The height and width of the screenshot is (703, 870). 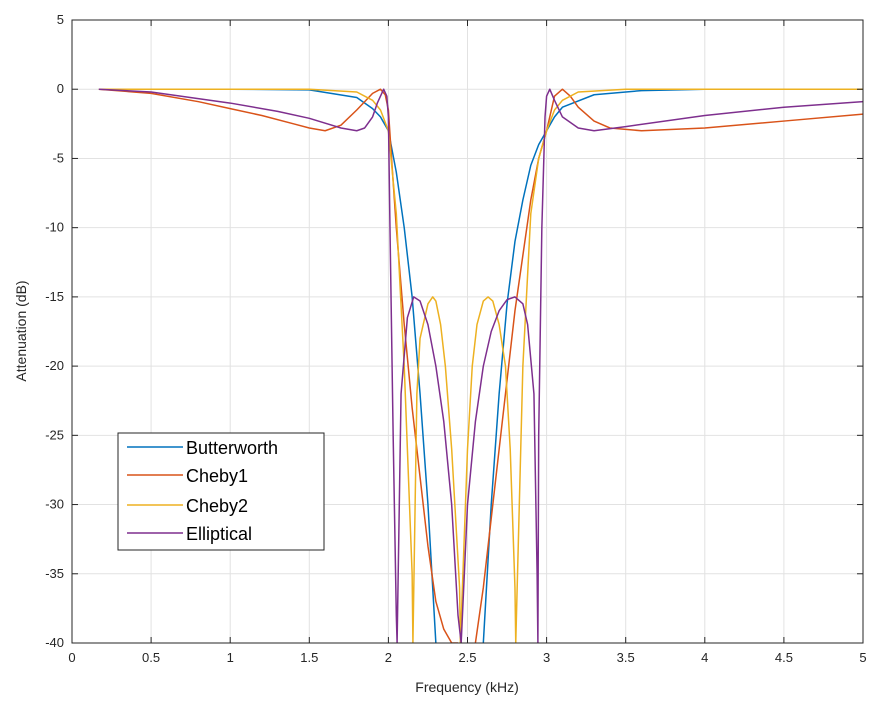 What do you see at coordinates (626, 657) in the screenshot?
I see `x-tick-label: 3.5` at bounding box center [626, 657].